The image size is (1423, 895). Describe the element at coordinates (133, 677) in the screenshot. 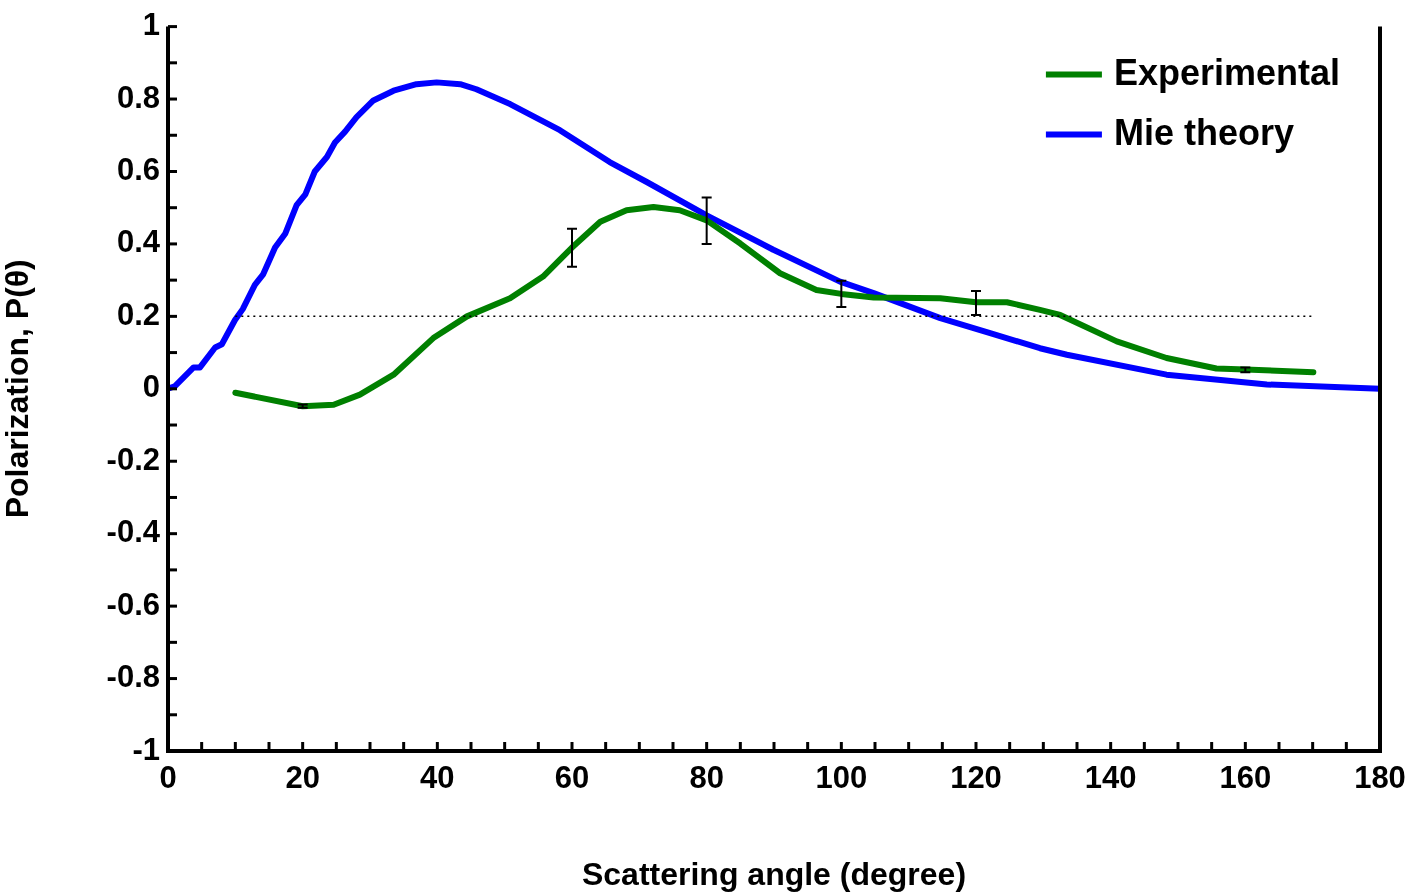

I see `y-tick-label: -0.8` at that location.